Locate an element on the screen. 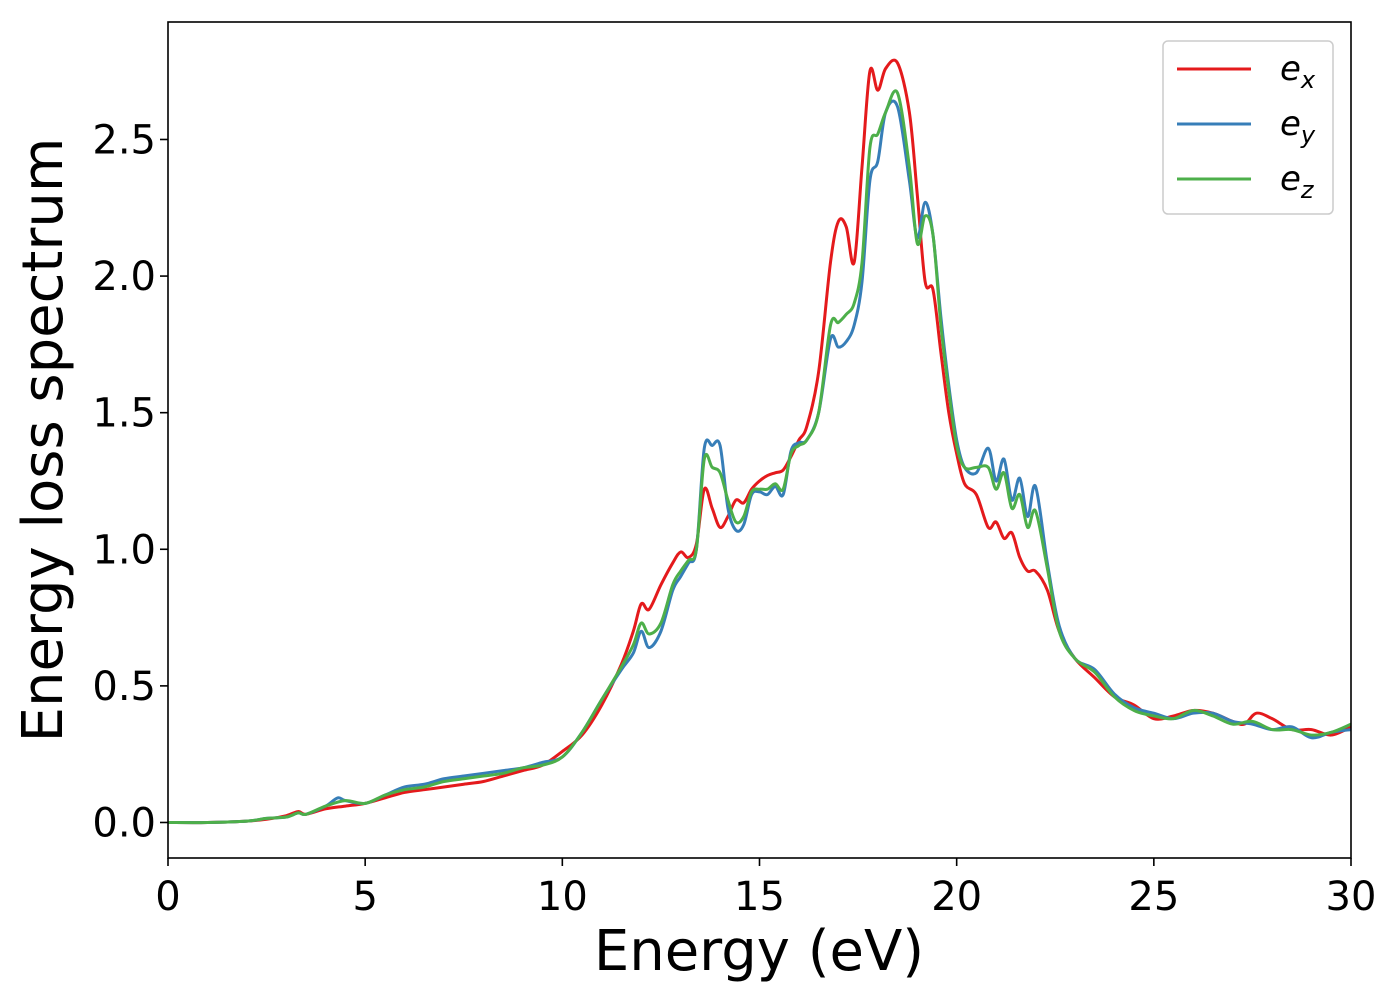  x-axis: 0 5 10 15 20 25 30 is located at coordinates (765, 889).